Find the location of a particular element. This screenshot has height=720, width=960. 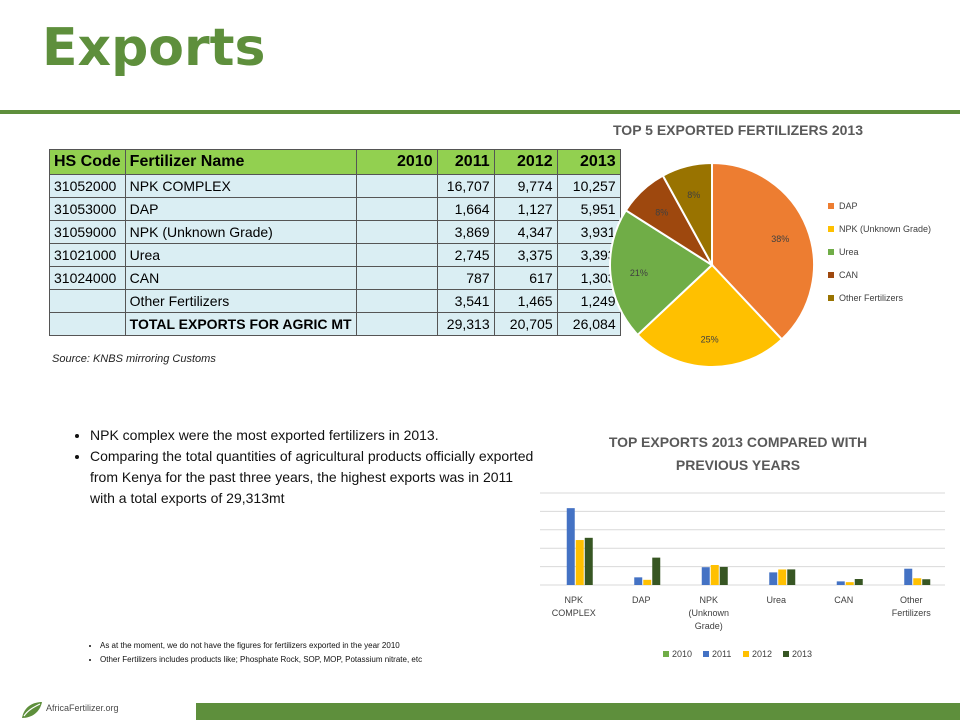

legend-label: 2010 is located at coordinates (682, 654).